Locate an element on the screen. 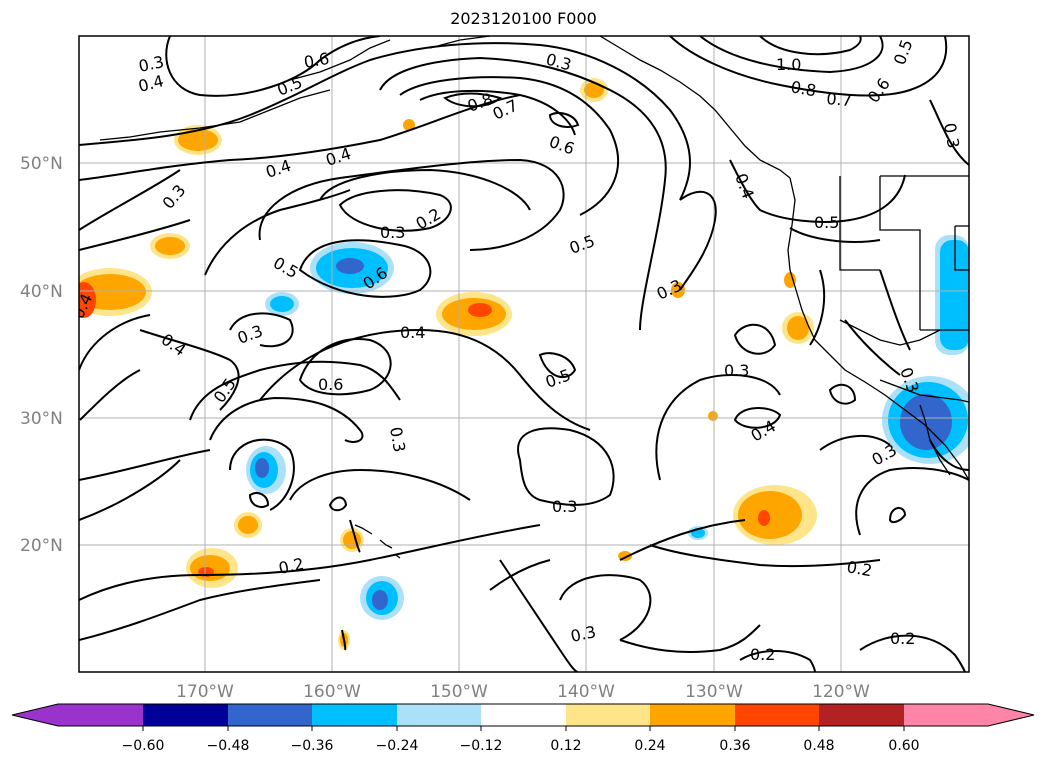 The image size is (1047, 765). lon-label-170w: 170°W is located at coordinates (205, 692).